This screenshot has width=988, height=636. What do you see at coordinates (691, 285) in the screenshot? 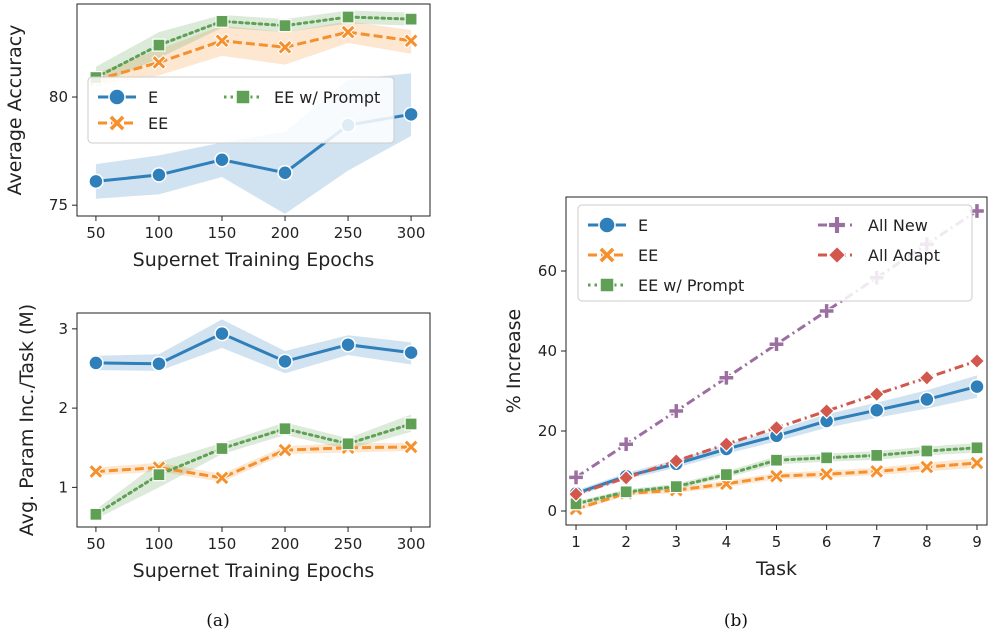
I see `legend-label-ee-w-prompt: EE w/ Prompt` at bounding box center [691, 285].